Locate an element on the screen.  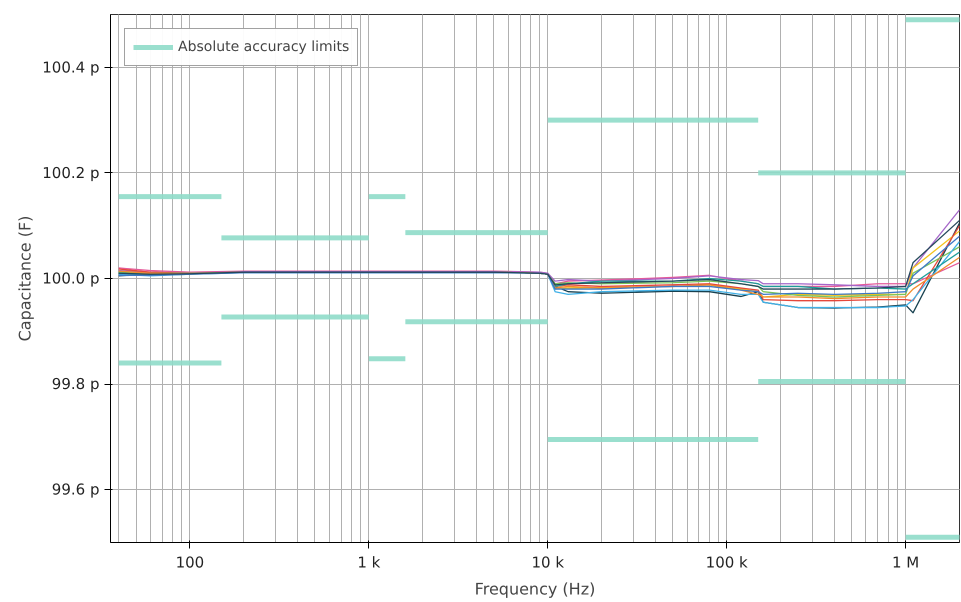
y-axis-title: Capacitance (F) is located at coordinates (24, 279).